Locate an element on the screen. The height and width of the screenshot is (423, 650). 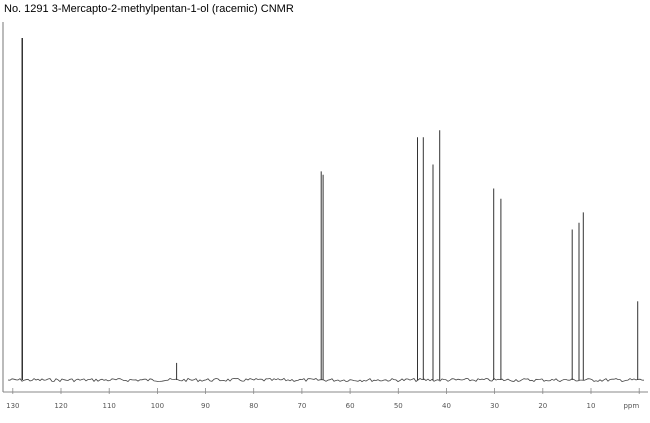
x-tick-label-40: 40 is located at coordinates (446, 406).